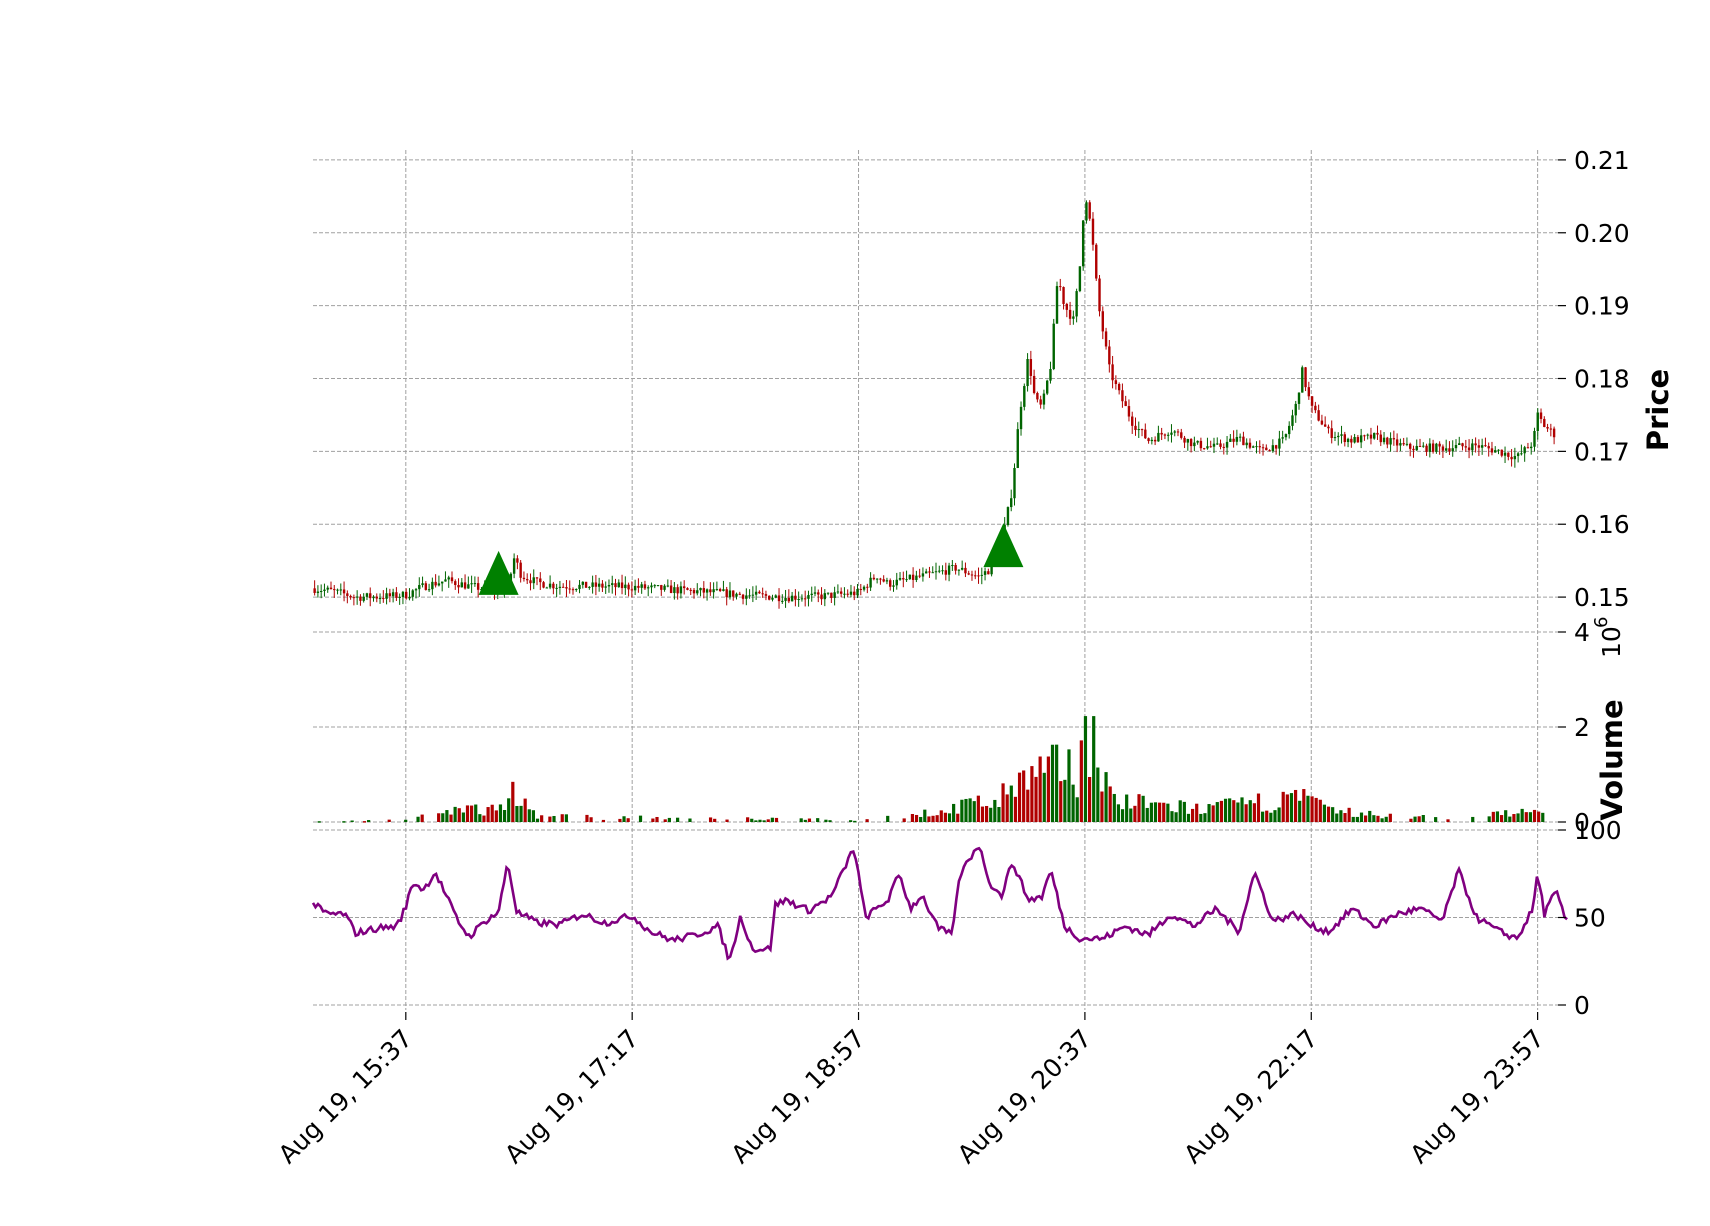 The width and height of the screenshot is (1710, 1226). What do you see at coordinates (1250, 1096) in the screenshot?
I see `x-tick-label: Aug 19, 22:17` at bounding box center [1250, 1096].